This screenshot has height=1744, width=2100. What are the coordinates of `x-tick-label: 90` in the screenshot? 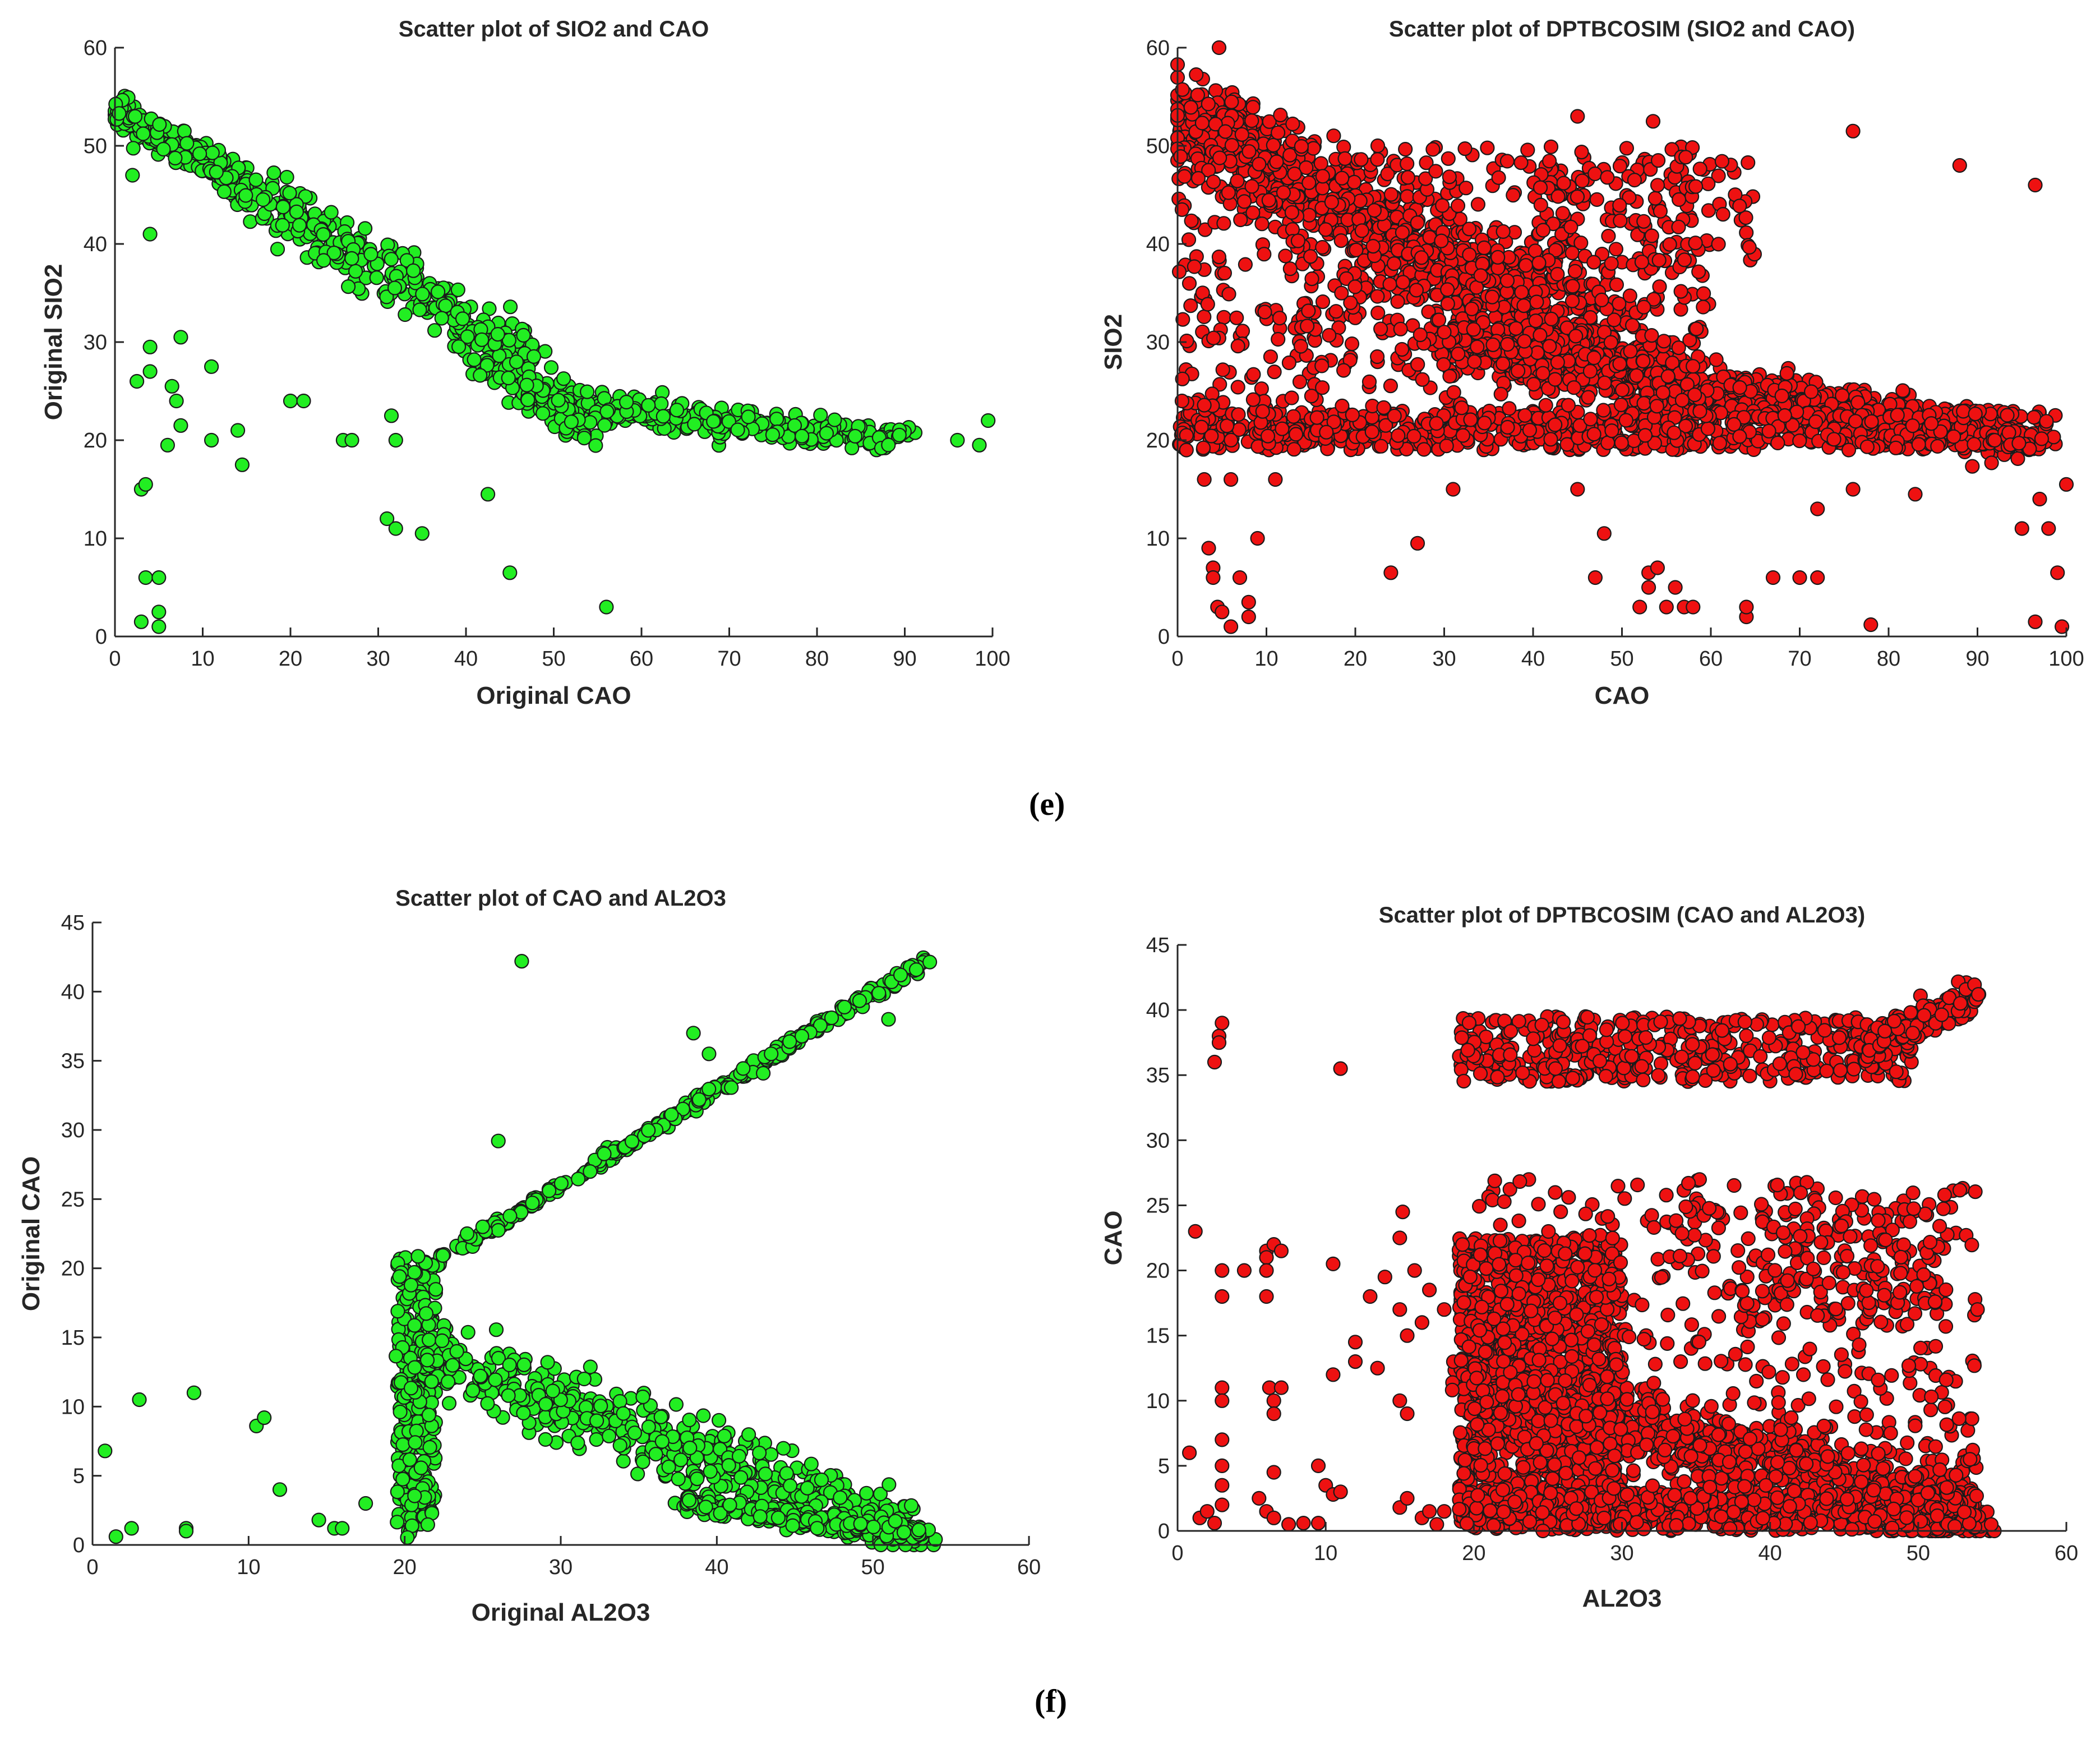 It's located at (1977, 659).